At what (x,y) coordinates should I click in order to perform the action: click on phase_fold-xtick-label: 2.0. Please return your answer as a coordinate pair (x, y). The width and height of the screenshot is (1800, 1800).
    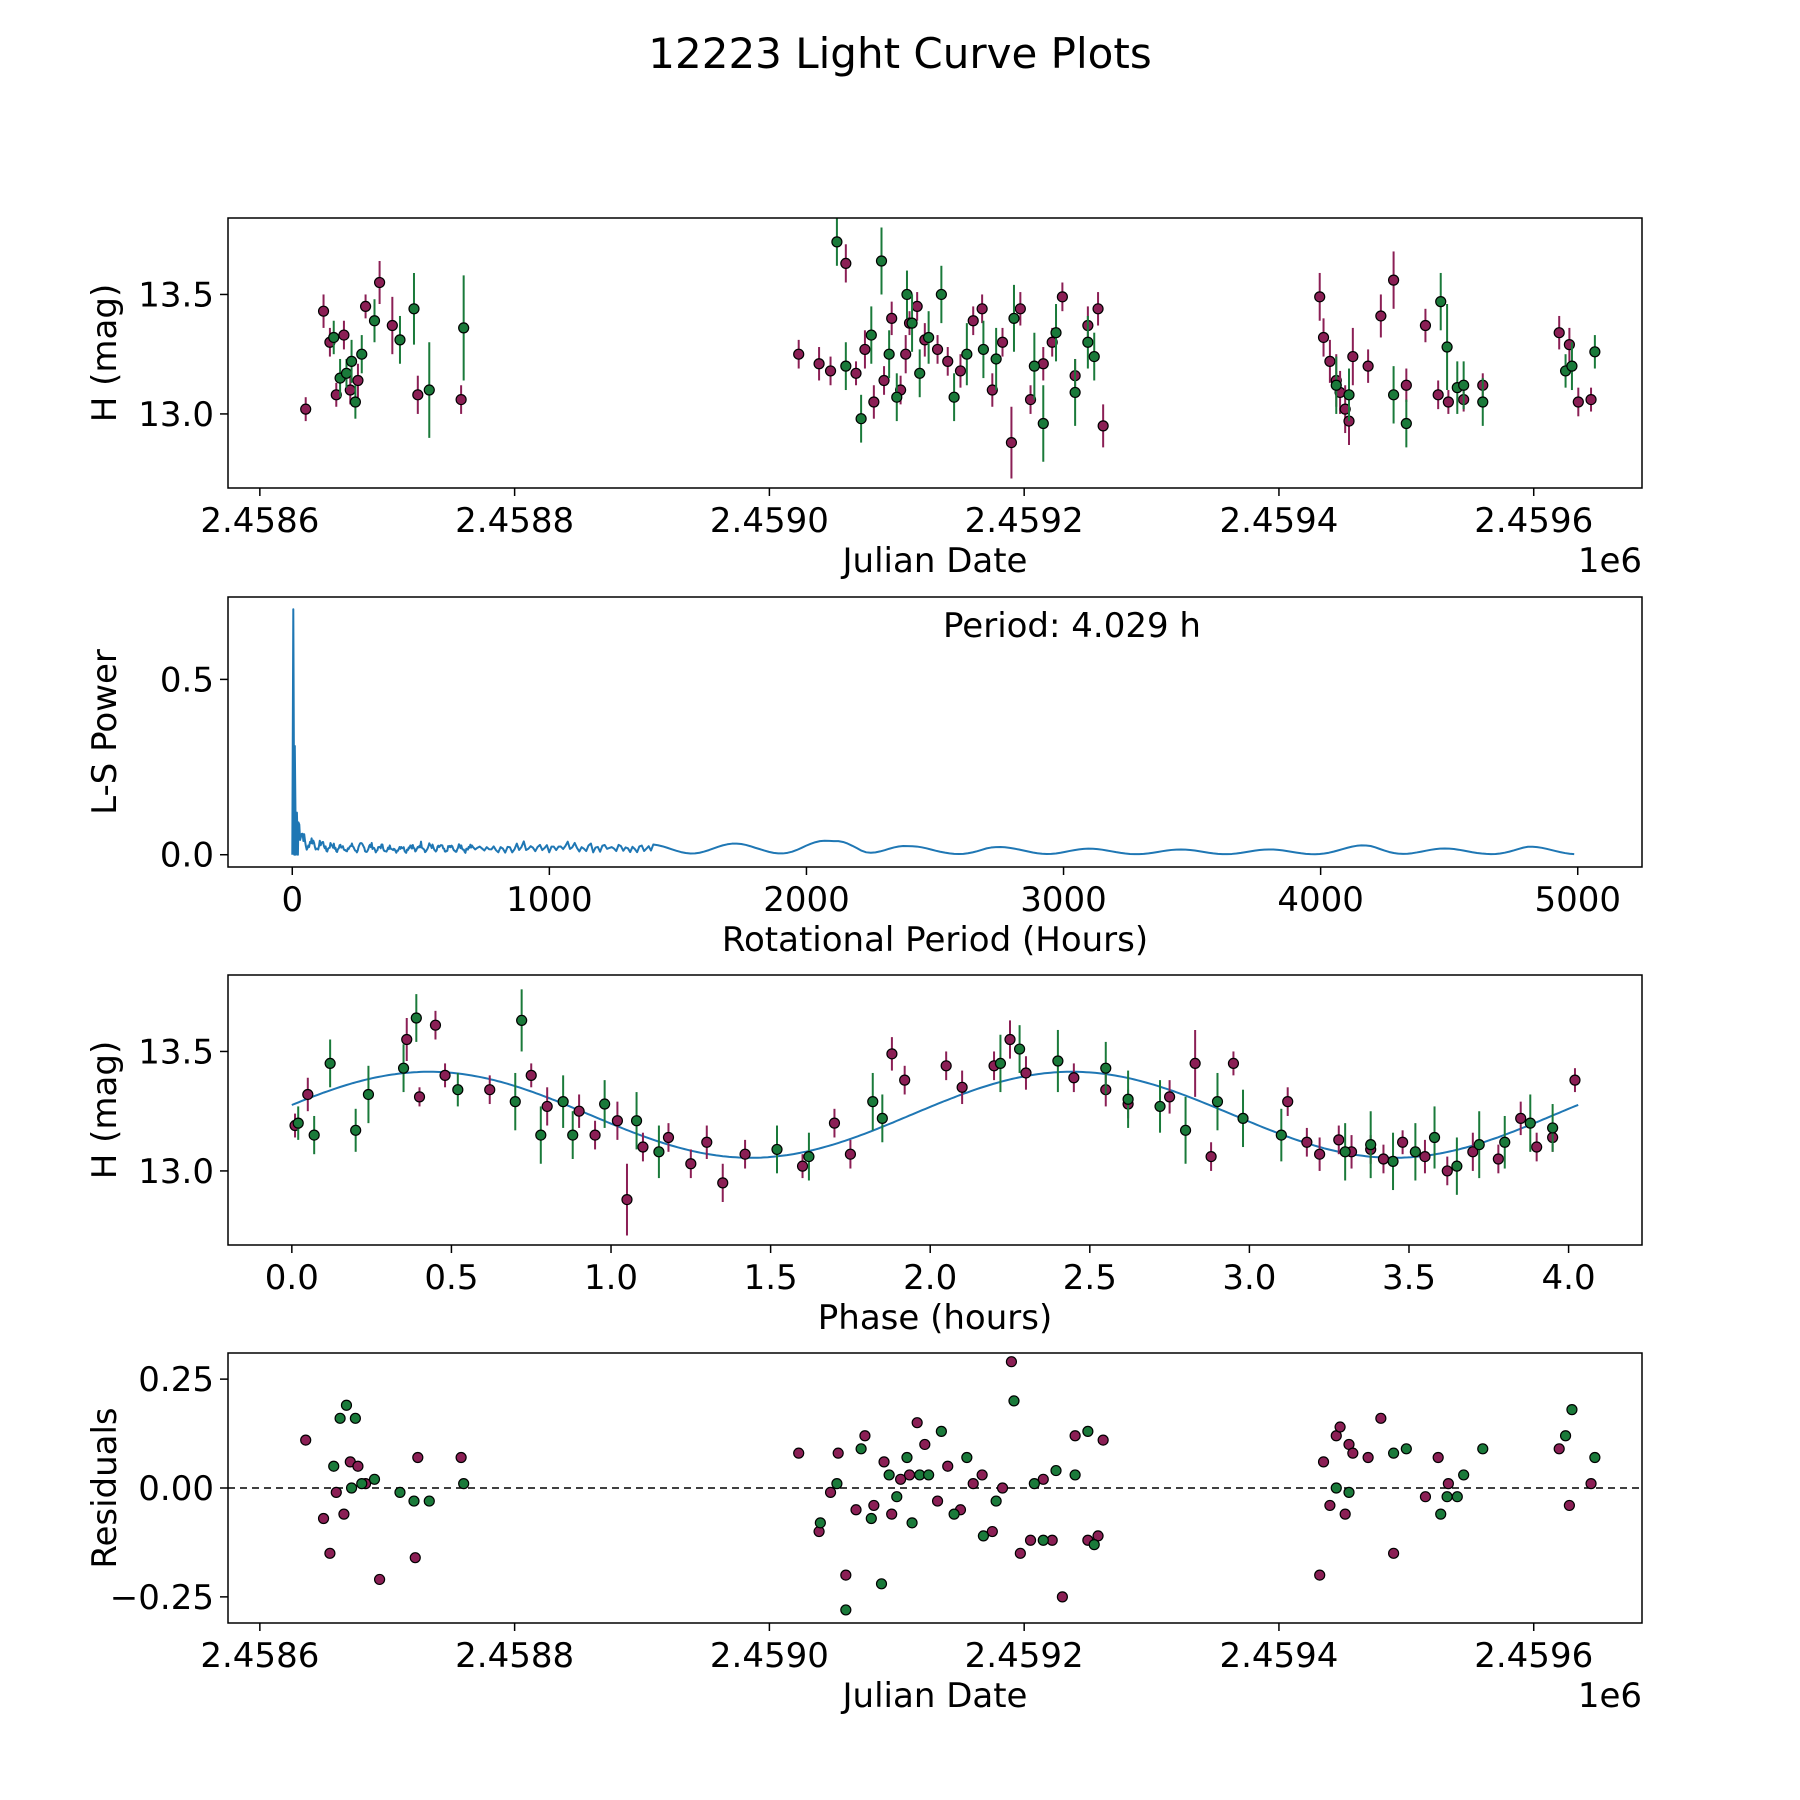
    Looking at the image, I should click on (930, 1278).